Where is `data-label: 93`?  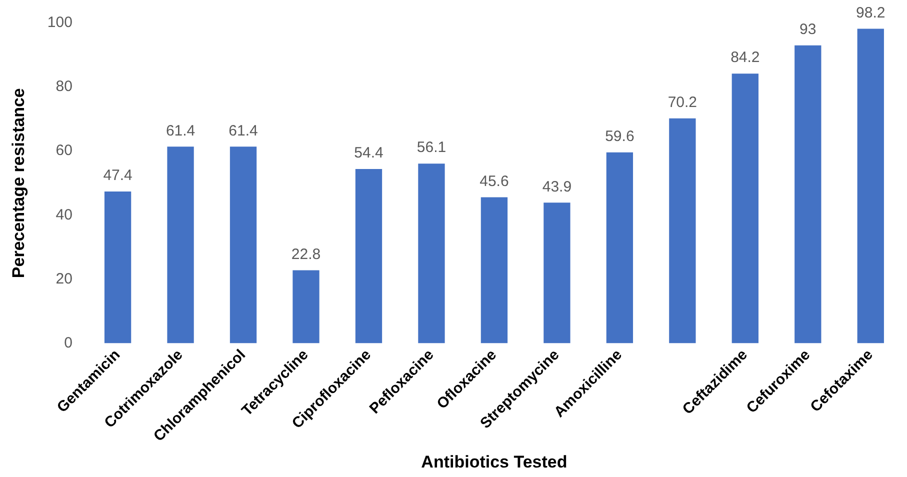 data-label: 93 is located at coordinates (808, 29).